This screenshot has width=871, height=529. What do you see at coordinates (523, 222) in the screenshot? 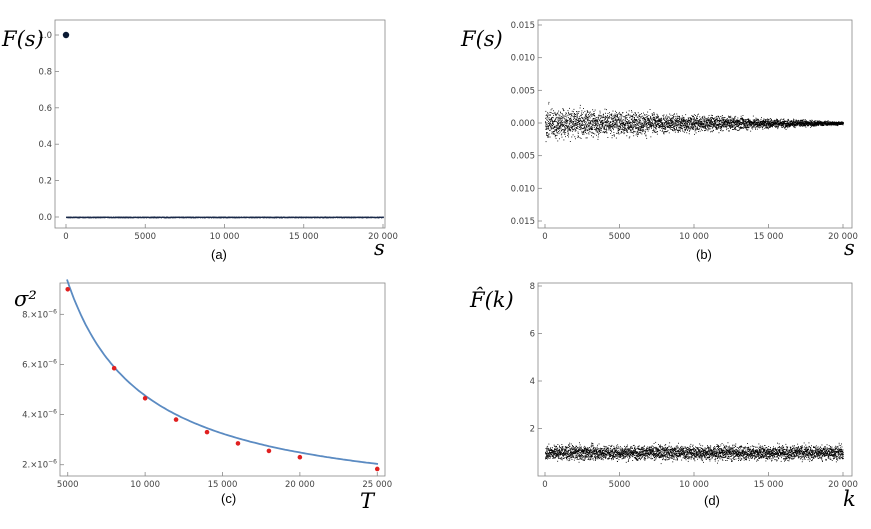
I see `y-tick-label: 0.015` at bounding box center [523, 222].